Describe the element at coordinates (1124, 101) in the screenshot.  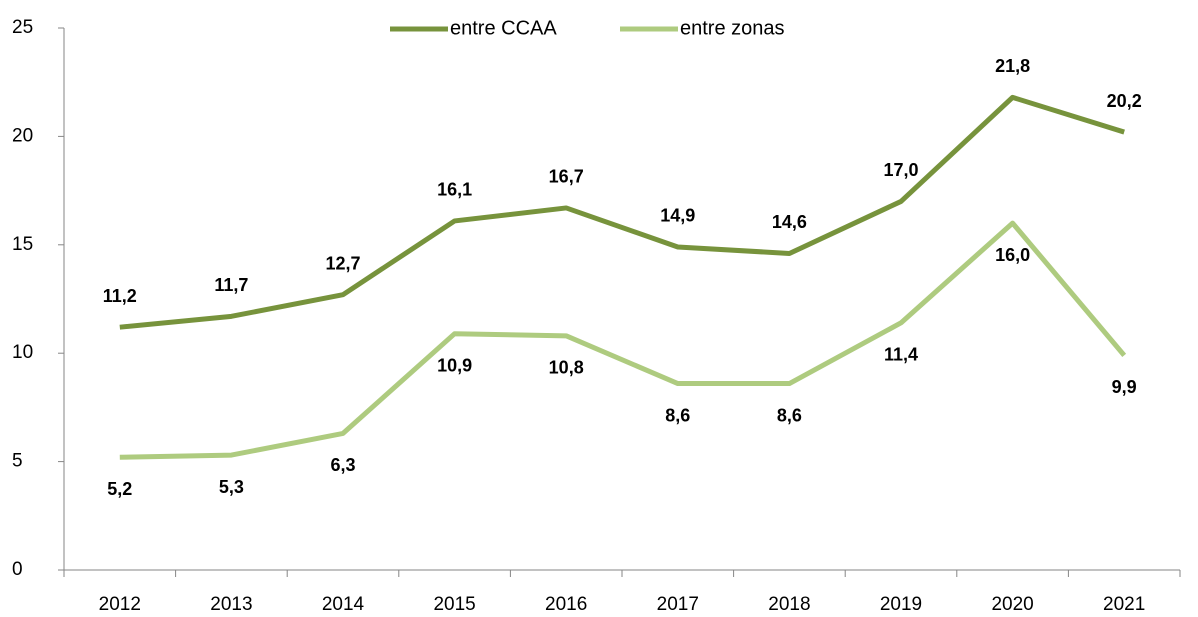
I see `data-label: 20,2` at that location.